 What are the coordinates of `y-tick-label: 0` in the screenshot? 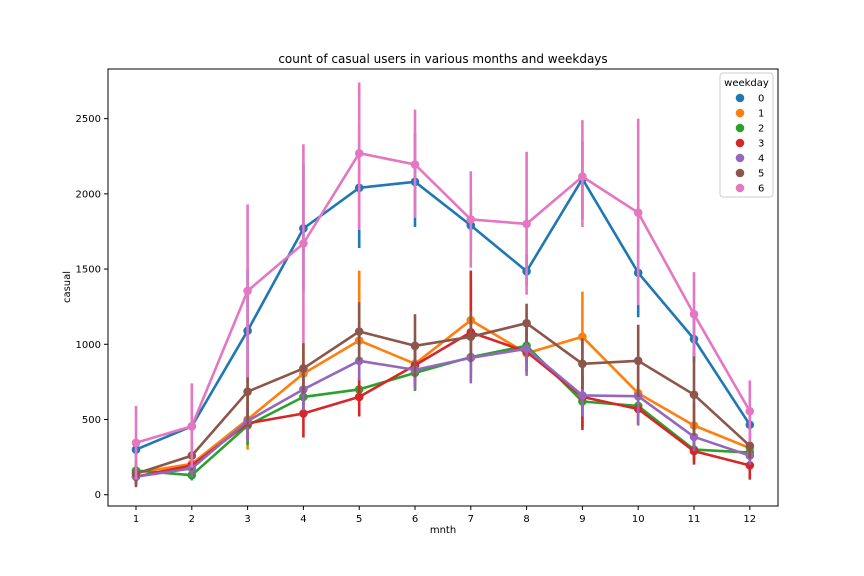 It's located at (98, 495).